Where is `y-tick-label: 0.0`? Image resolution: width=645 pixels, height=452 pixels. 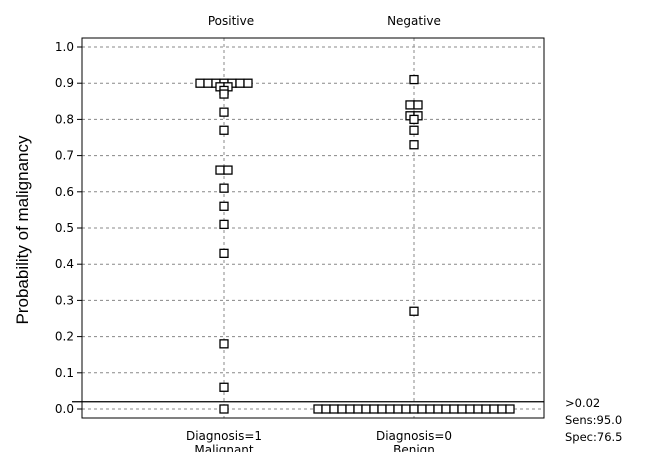 y-tick-label: 0.0 is located at coordinates (64, 409).